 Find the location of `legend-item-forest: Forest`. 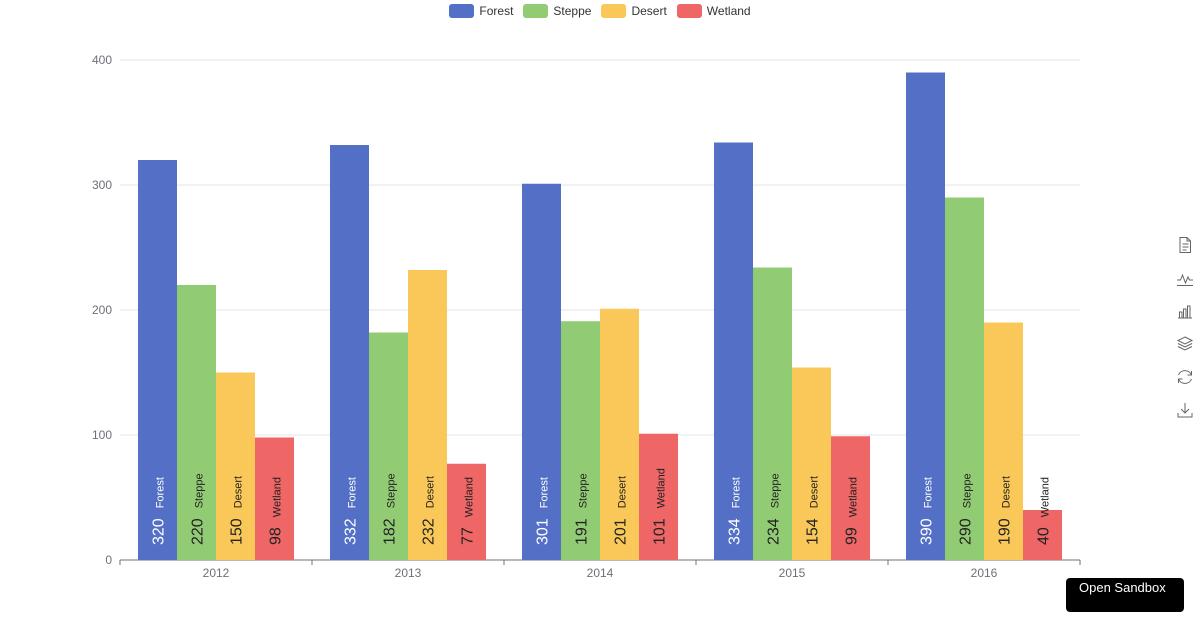

legend-item-forest: Forest is located at coordinates (481, 11).